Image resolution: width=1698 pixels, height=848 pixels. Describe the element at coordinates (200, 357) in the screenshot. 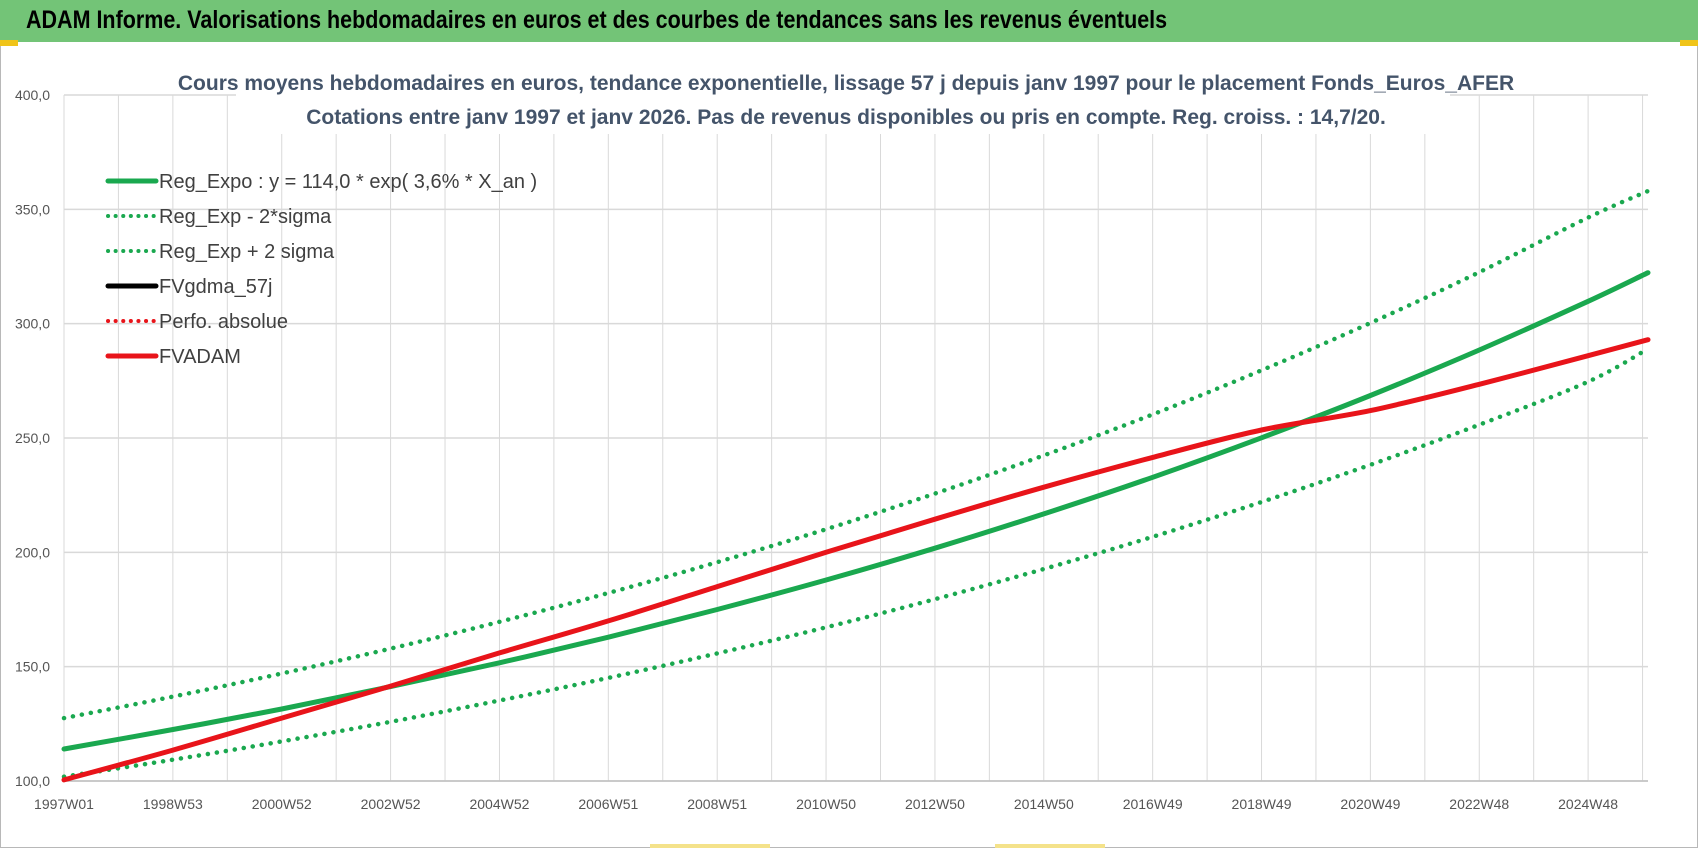

I see `legend-label-5: FVADAM` at that location.